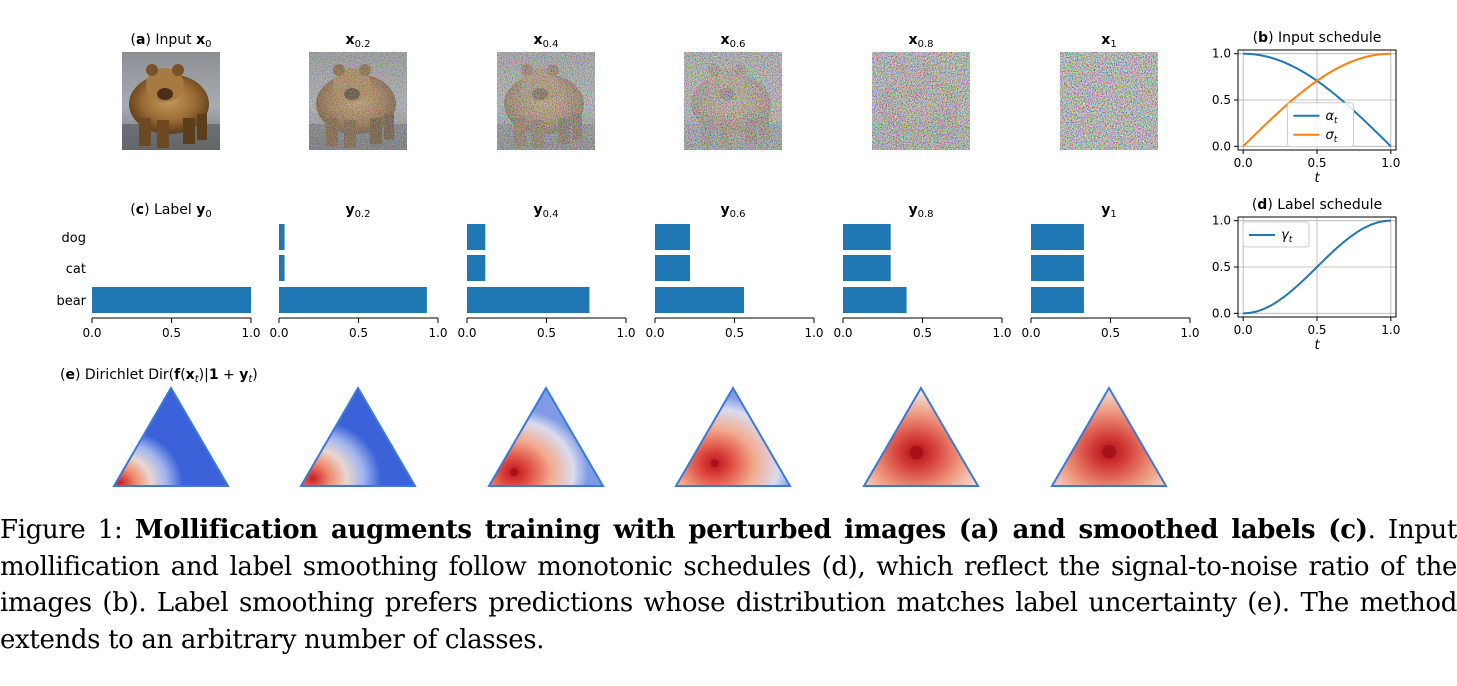 The image size is (1457, 686). I want to click on legend-label: γt, so click(1287, 236).